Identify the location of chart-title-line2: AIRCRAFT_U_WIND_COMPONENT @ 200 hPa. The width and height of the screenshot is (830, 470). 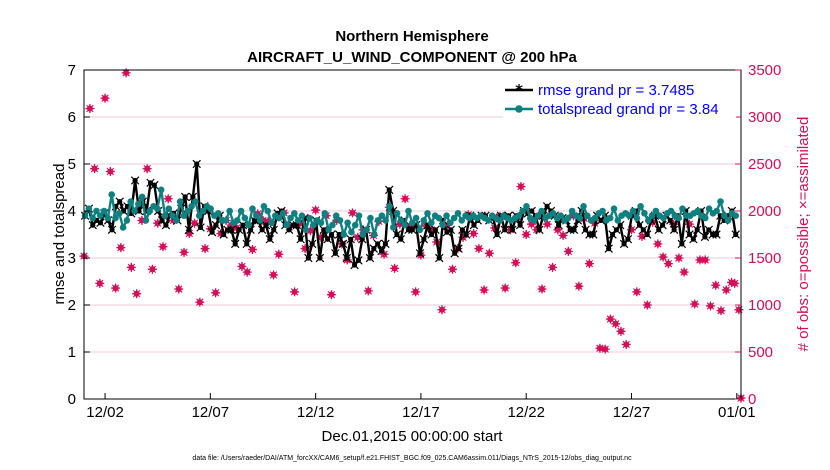
(412, 57).